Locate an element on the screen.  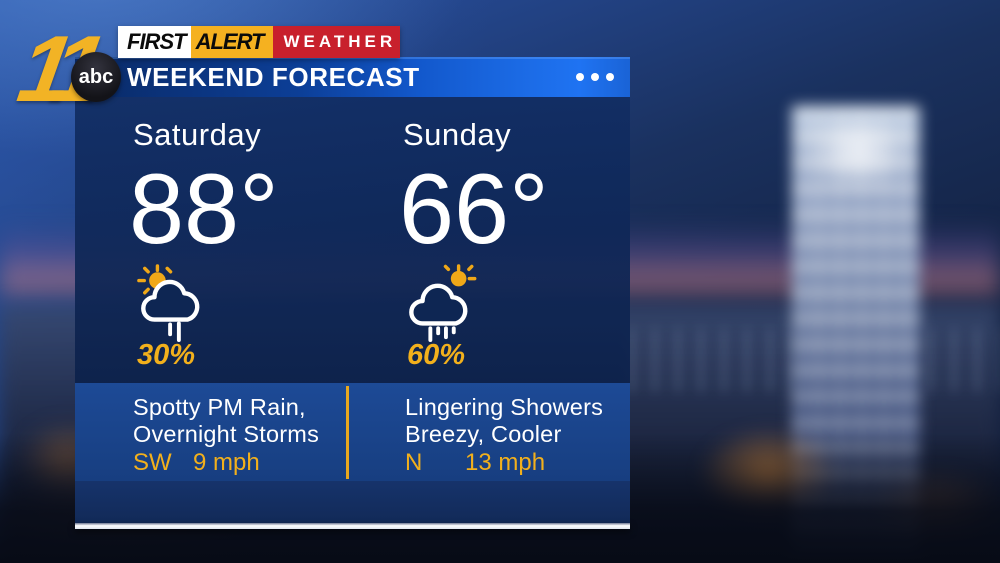
ellipsis-menu-icon is located at coordinates (595, 77).